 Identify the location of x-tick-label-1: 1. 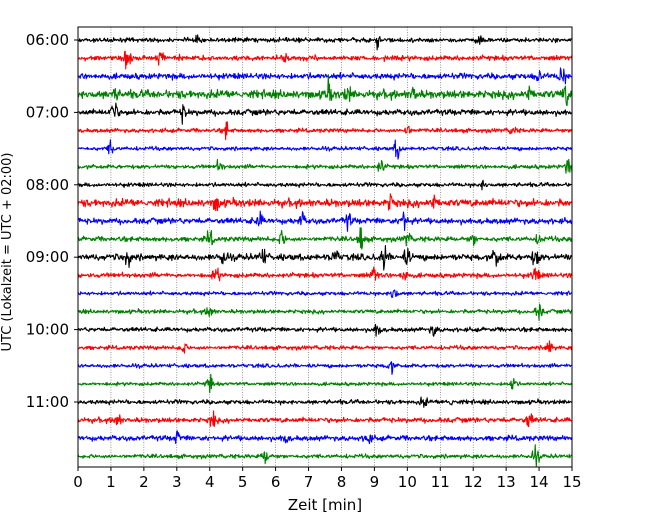
(111, 482).